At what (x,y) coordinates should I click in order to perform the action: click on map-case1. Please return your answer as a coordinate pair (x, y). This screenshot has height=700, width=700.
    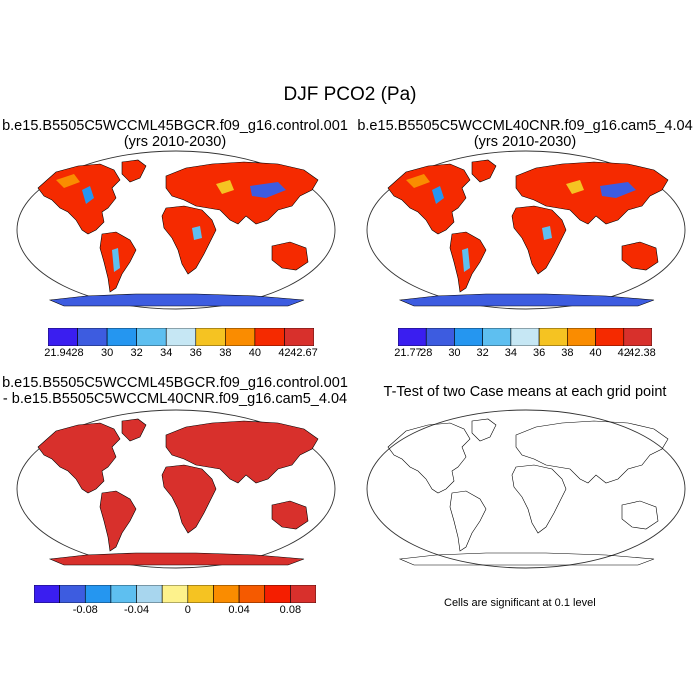
    Looking at the image, I should click on (176, 230).